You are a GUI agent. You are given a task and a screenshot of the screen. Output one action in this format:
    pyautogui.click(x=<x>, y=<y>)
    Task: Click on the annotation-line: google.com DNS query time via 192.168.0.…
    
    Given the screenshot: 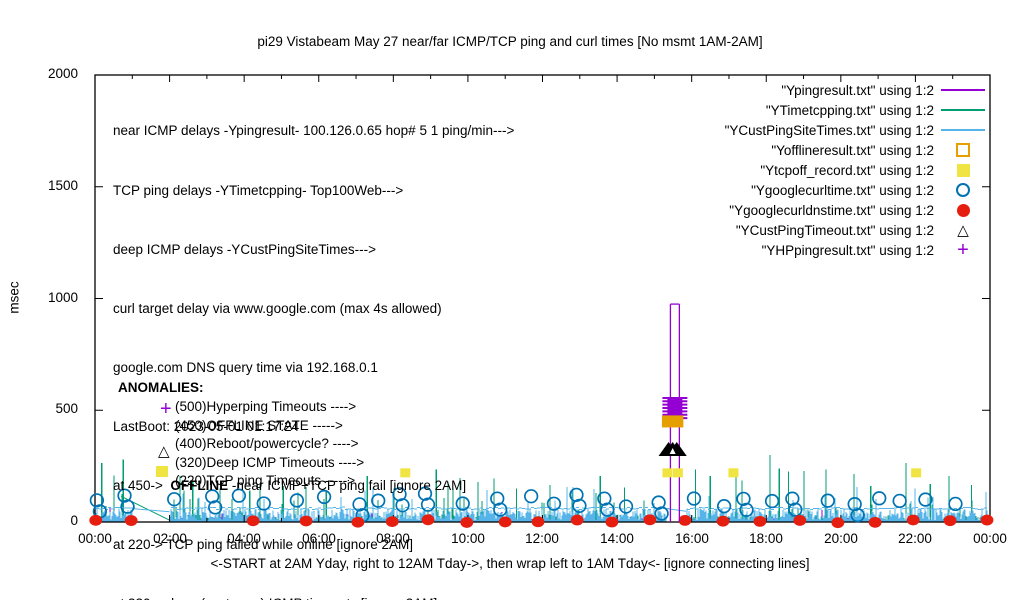 What is the action you would take?
    pyautogui.click(x=245, y=367)
    